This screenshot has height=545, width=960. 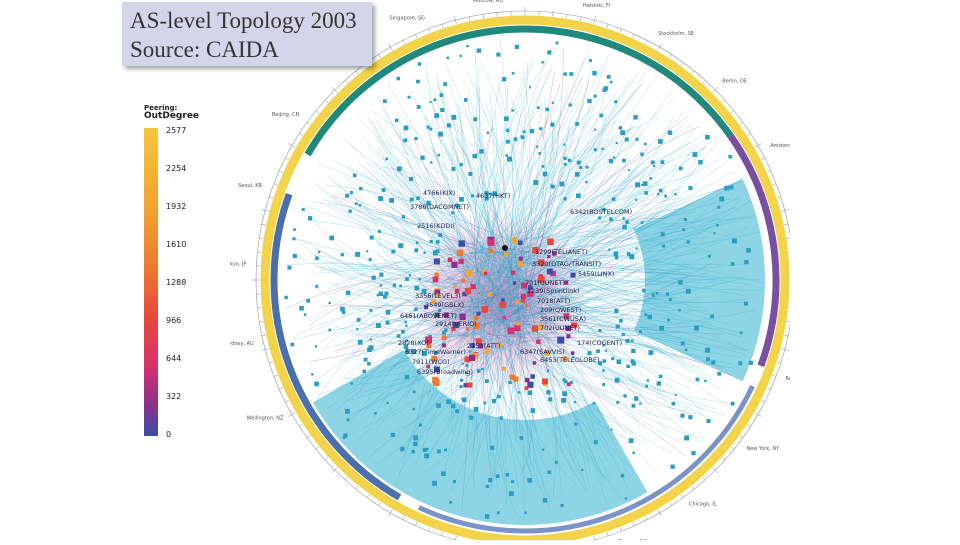 What do you see at coordinates (438, 296) in the screenshot?
I see `as-node-label: 3356(LEVEL3)` at bounding box center [438, 296].